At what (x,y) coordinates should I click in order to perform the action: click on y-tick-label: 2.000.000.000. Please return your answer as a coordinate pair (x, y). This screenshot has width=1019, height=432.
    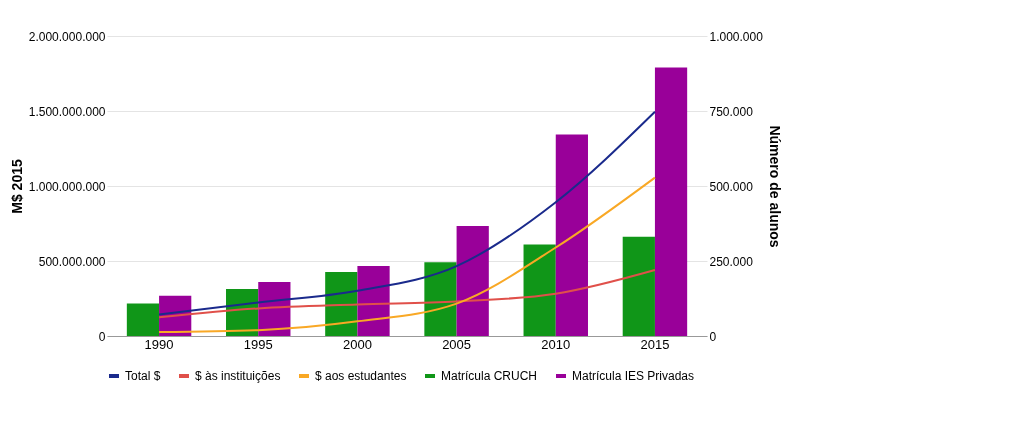
    Looking at the image, I should click on (67, 36).